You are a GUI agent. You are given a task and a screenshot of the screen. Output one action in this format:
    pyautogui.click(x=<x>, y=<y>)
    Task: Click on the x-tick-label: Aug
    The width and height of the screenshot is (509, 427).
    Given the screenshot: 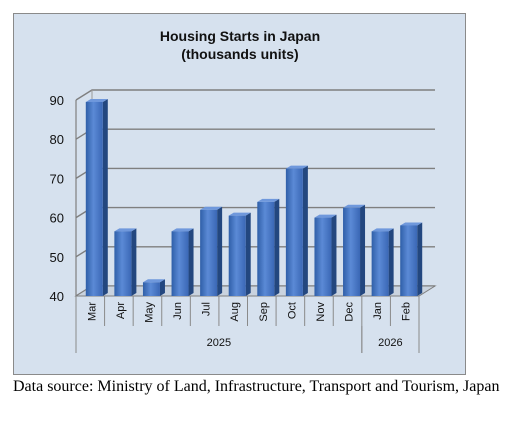 What is the action you would take?
    pyautogui.click(x=235, y=312)
    